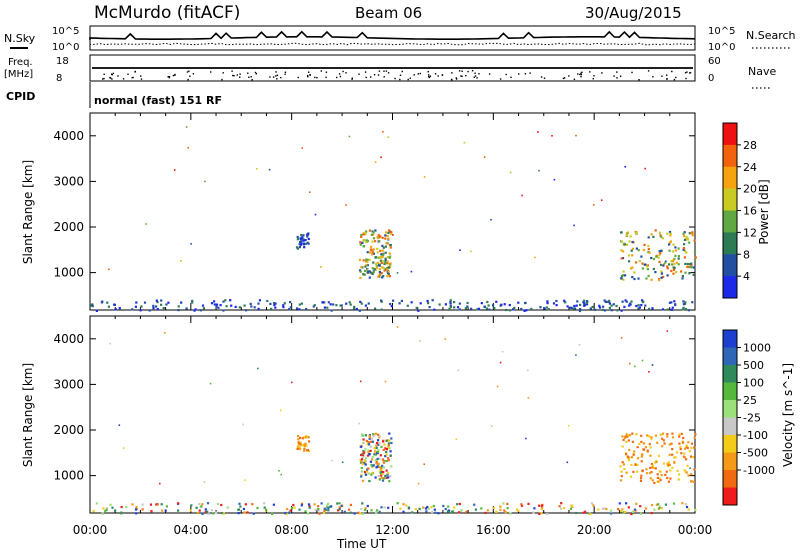 This screenshot has height=554, width=800. I want to click on noise-traces, so click(392, 38).